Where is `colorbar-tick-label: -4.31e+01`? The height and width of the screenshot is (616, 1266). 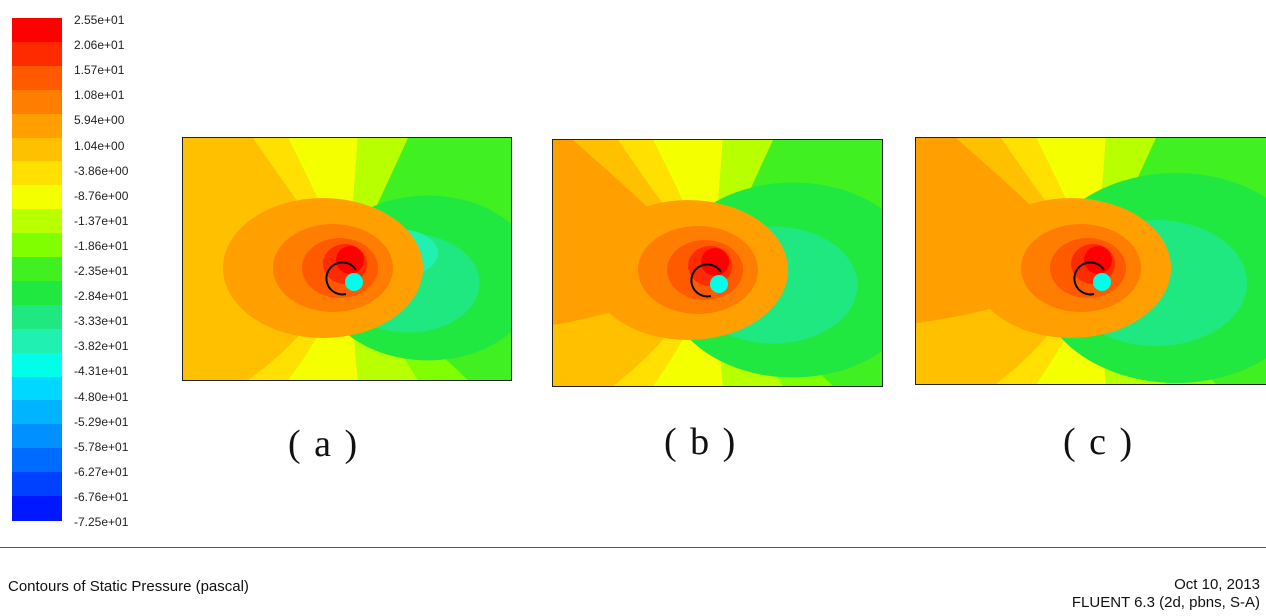 colorbar-tick-label: -4.31e+01 is located at coordinates (101, 371).